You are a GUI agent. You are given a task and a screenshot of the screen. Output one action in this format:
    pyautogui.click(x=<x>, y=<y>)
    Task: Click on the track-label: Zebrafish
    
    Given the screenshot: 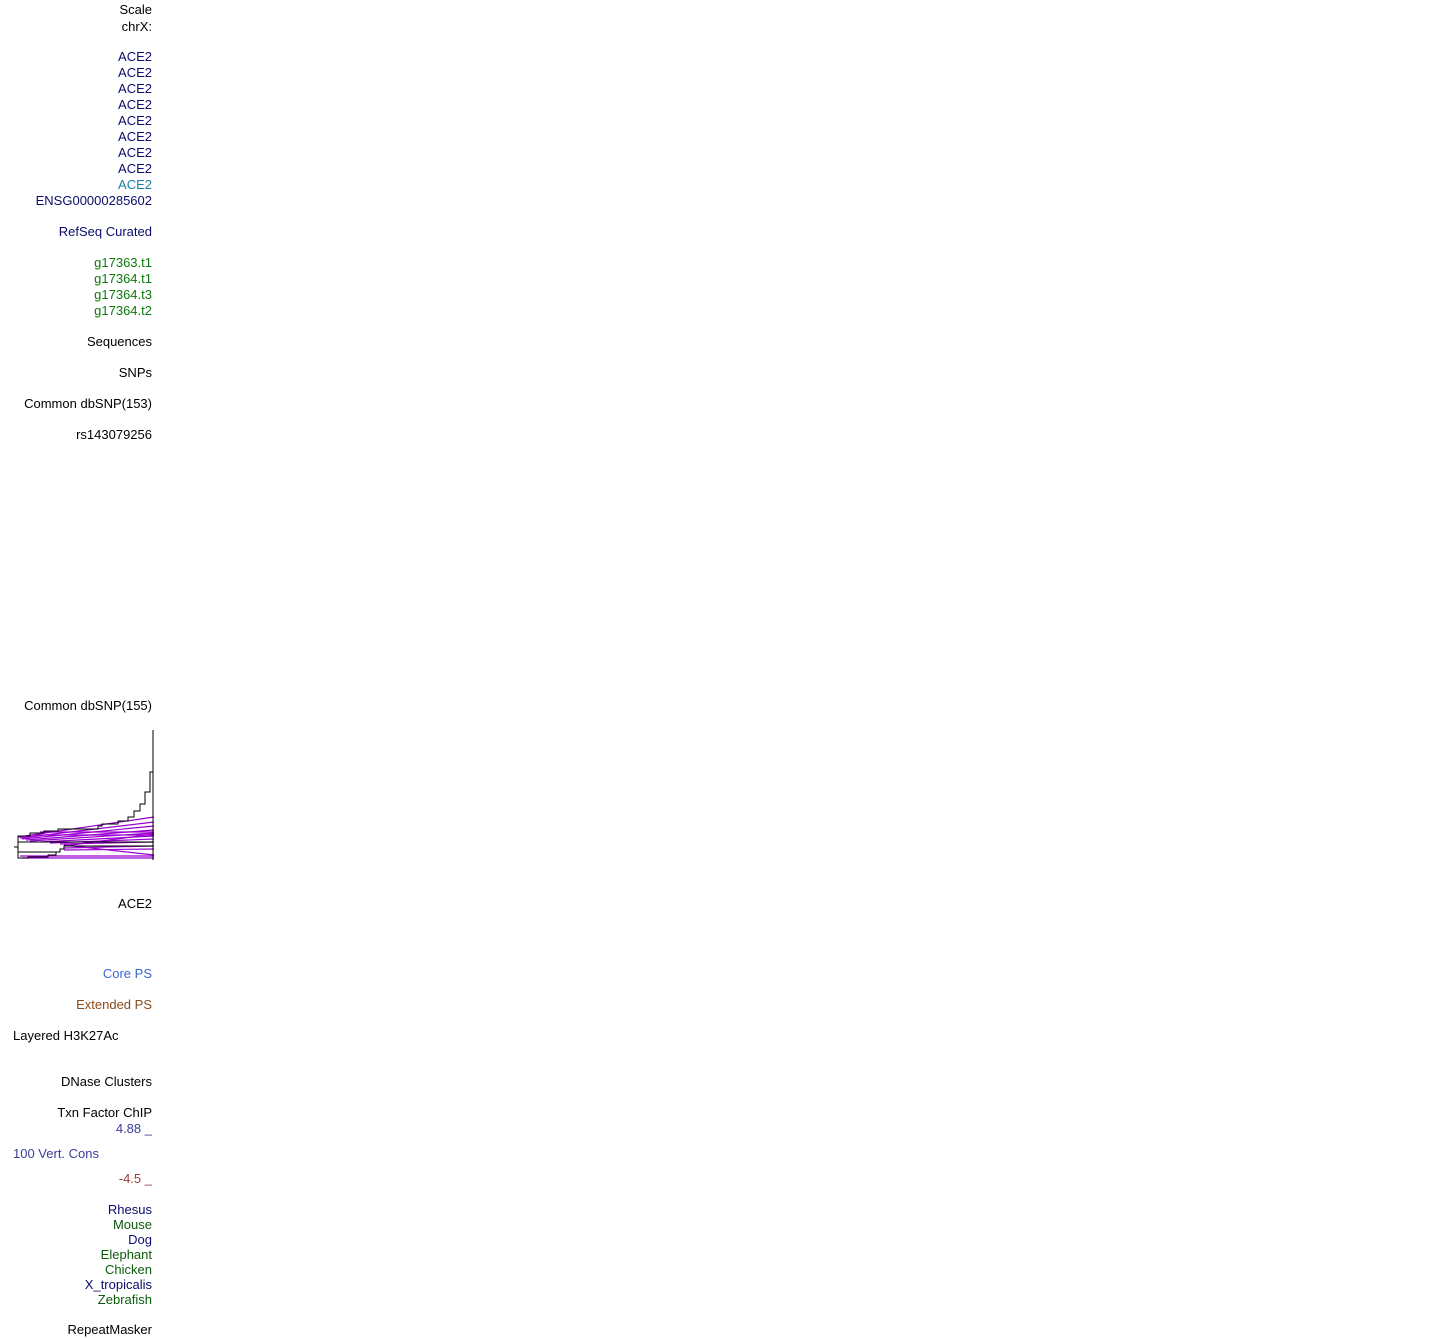 What is the action you would take?
    pyautogui.click(x=124, y=1299)
    